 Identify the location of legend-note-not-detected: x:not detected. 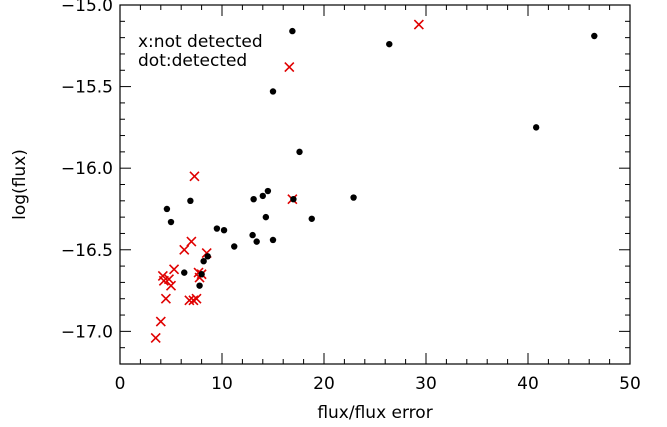
(200, 42).